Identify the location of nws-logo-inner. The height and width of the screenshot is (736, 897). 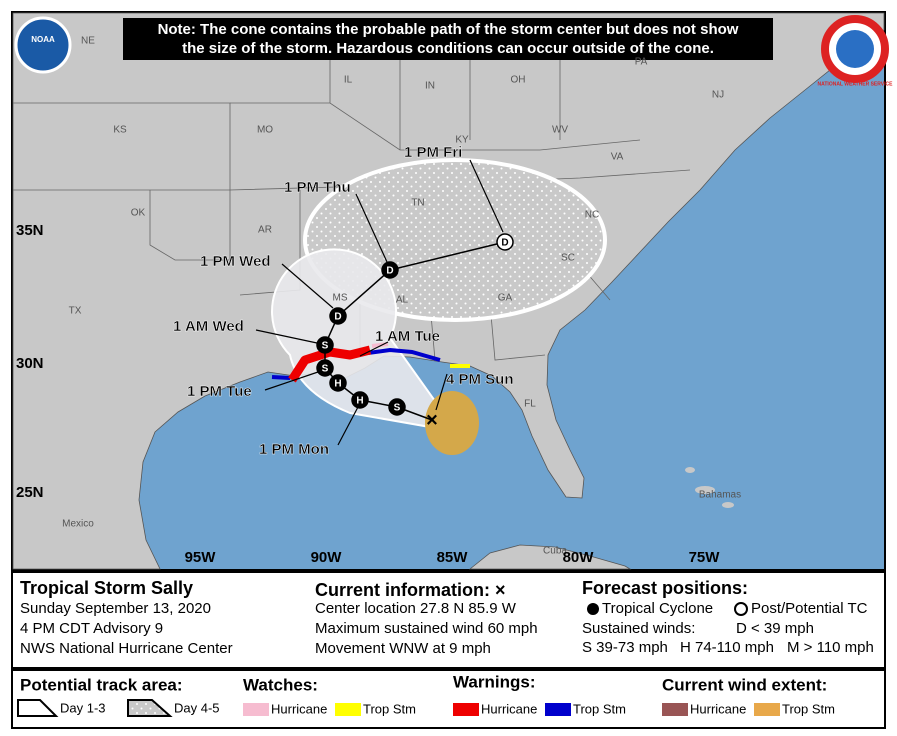
(855, 49).